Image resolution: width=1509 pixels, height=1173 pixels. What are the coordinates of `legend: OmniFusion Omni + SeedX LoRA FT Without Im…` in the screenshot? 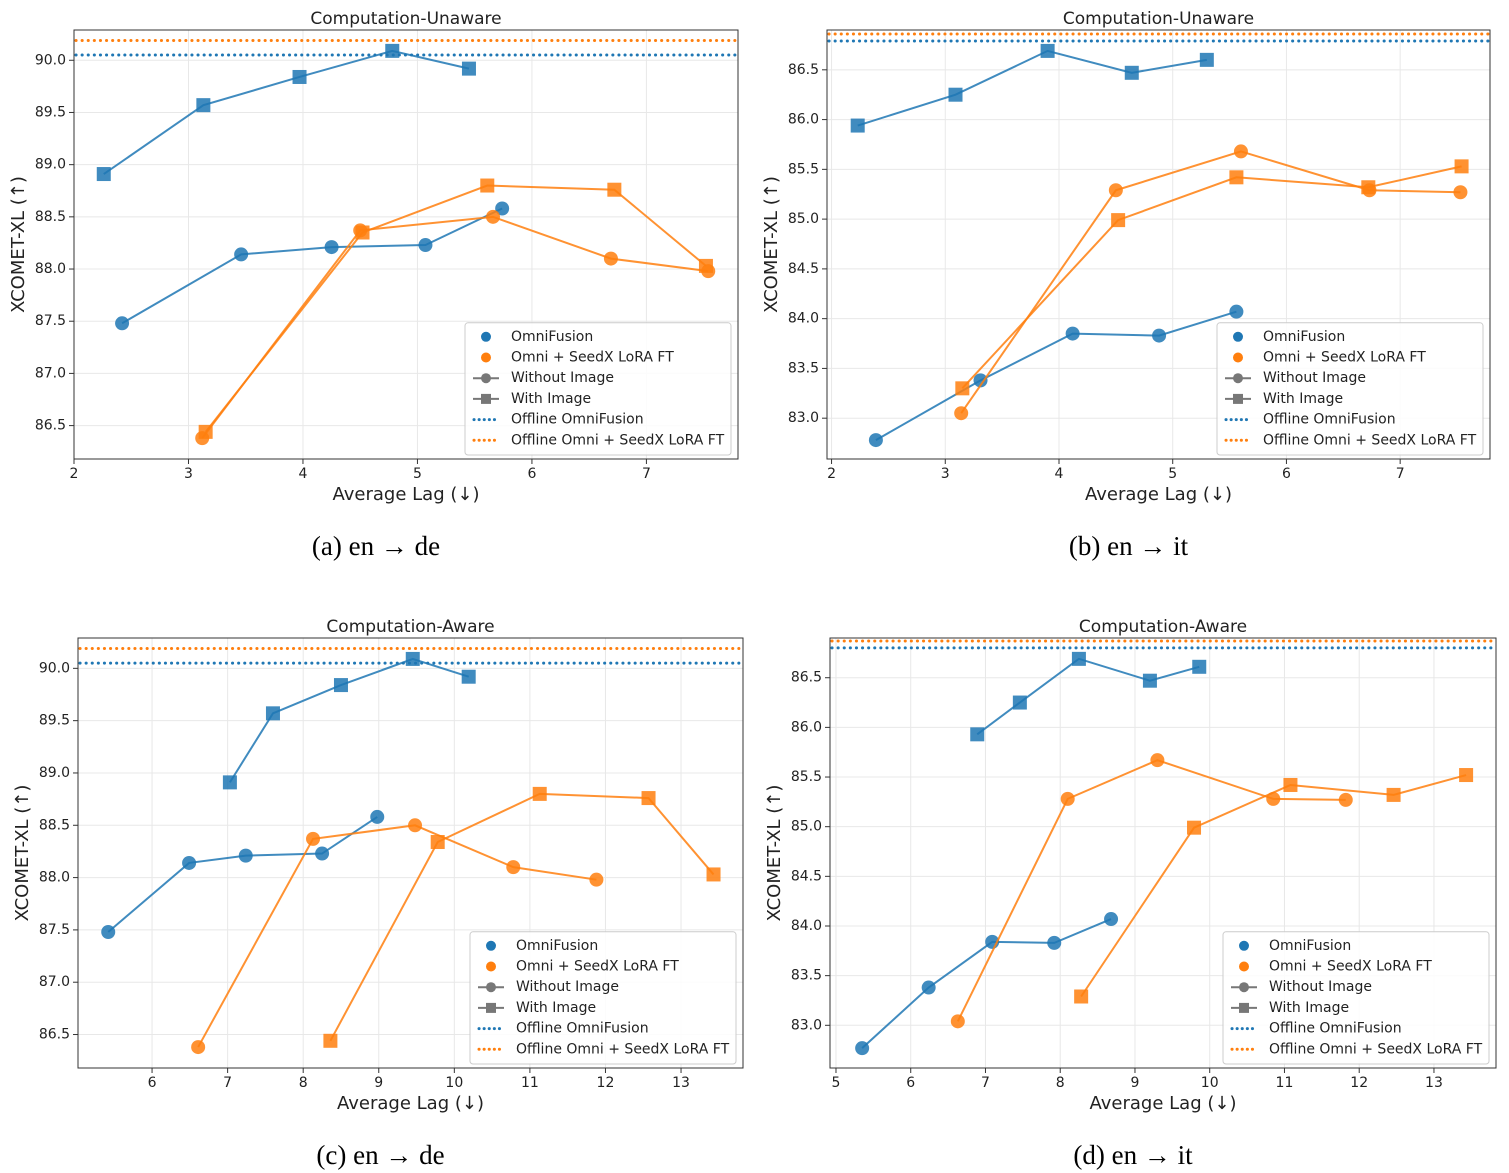 It's located at (1356, 998).